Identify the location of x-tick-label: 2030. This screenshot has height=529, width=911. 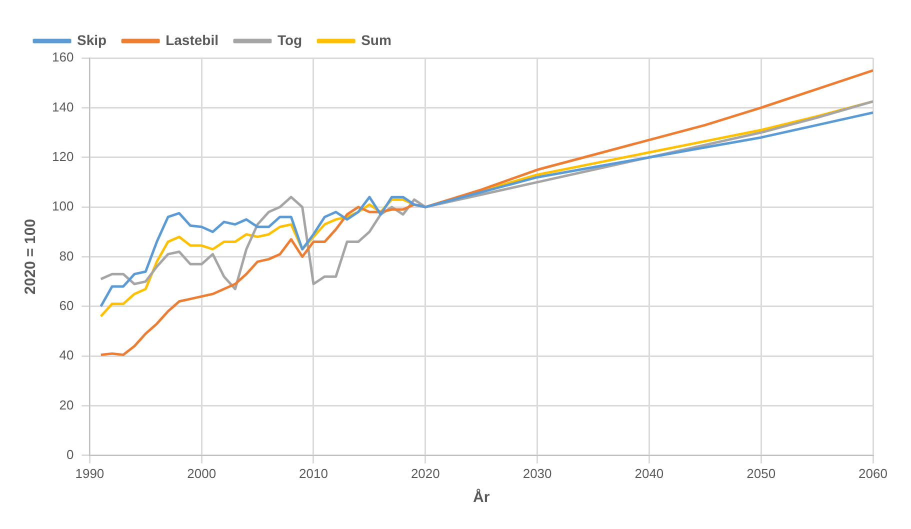
(537, 473).